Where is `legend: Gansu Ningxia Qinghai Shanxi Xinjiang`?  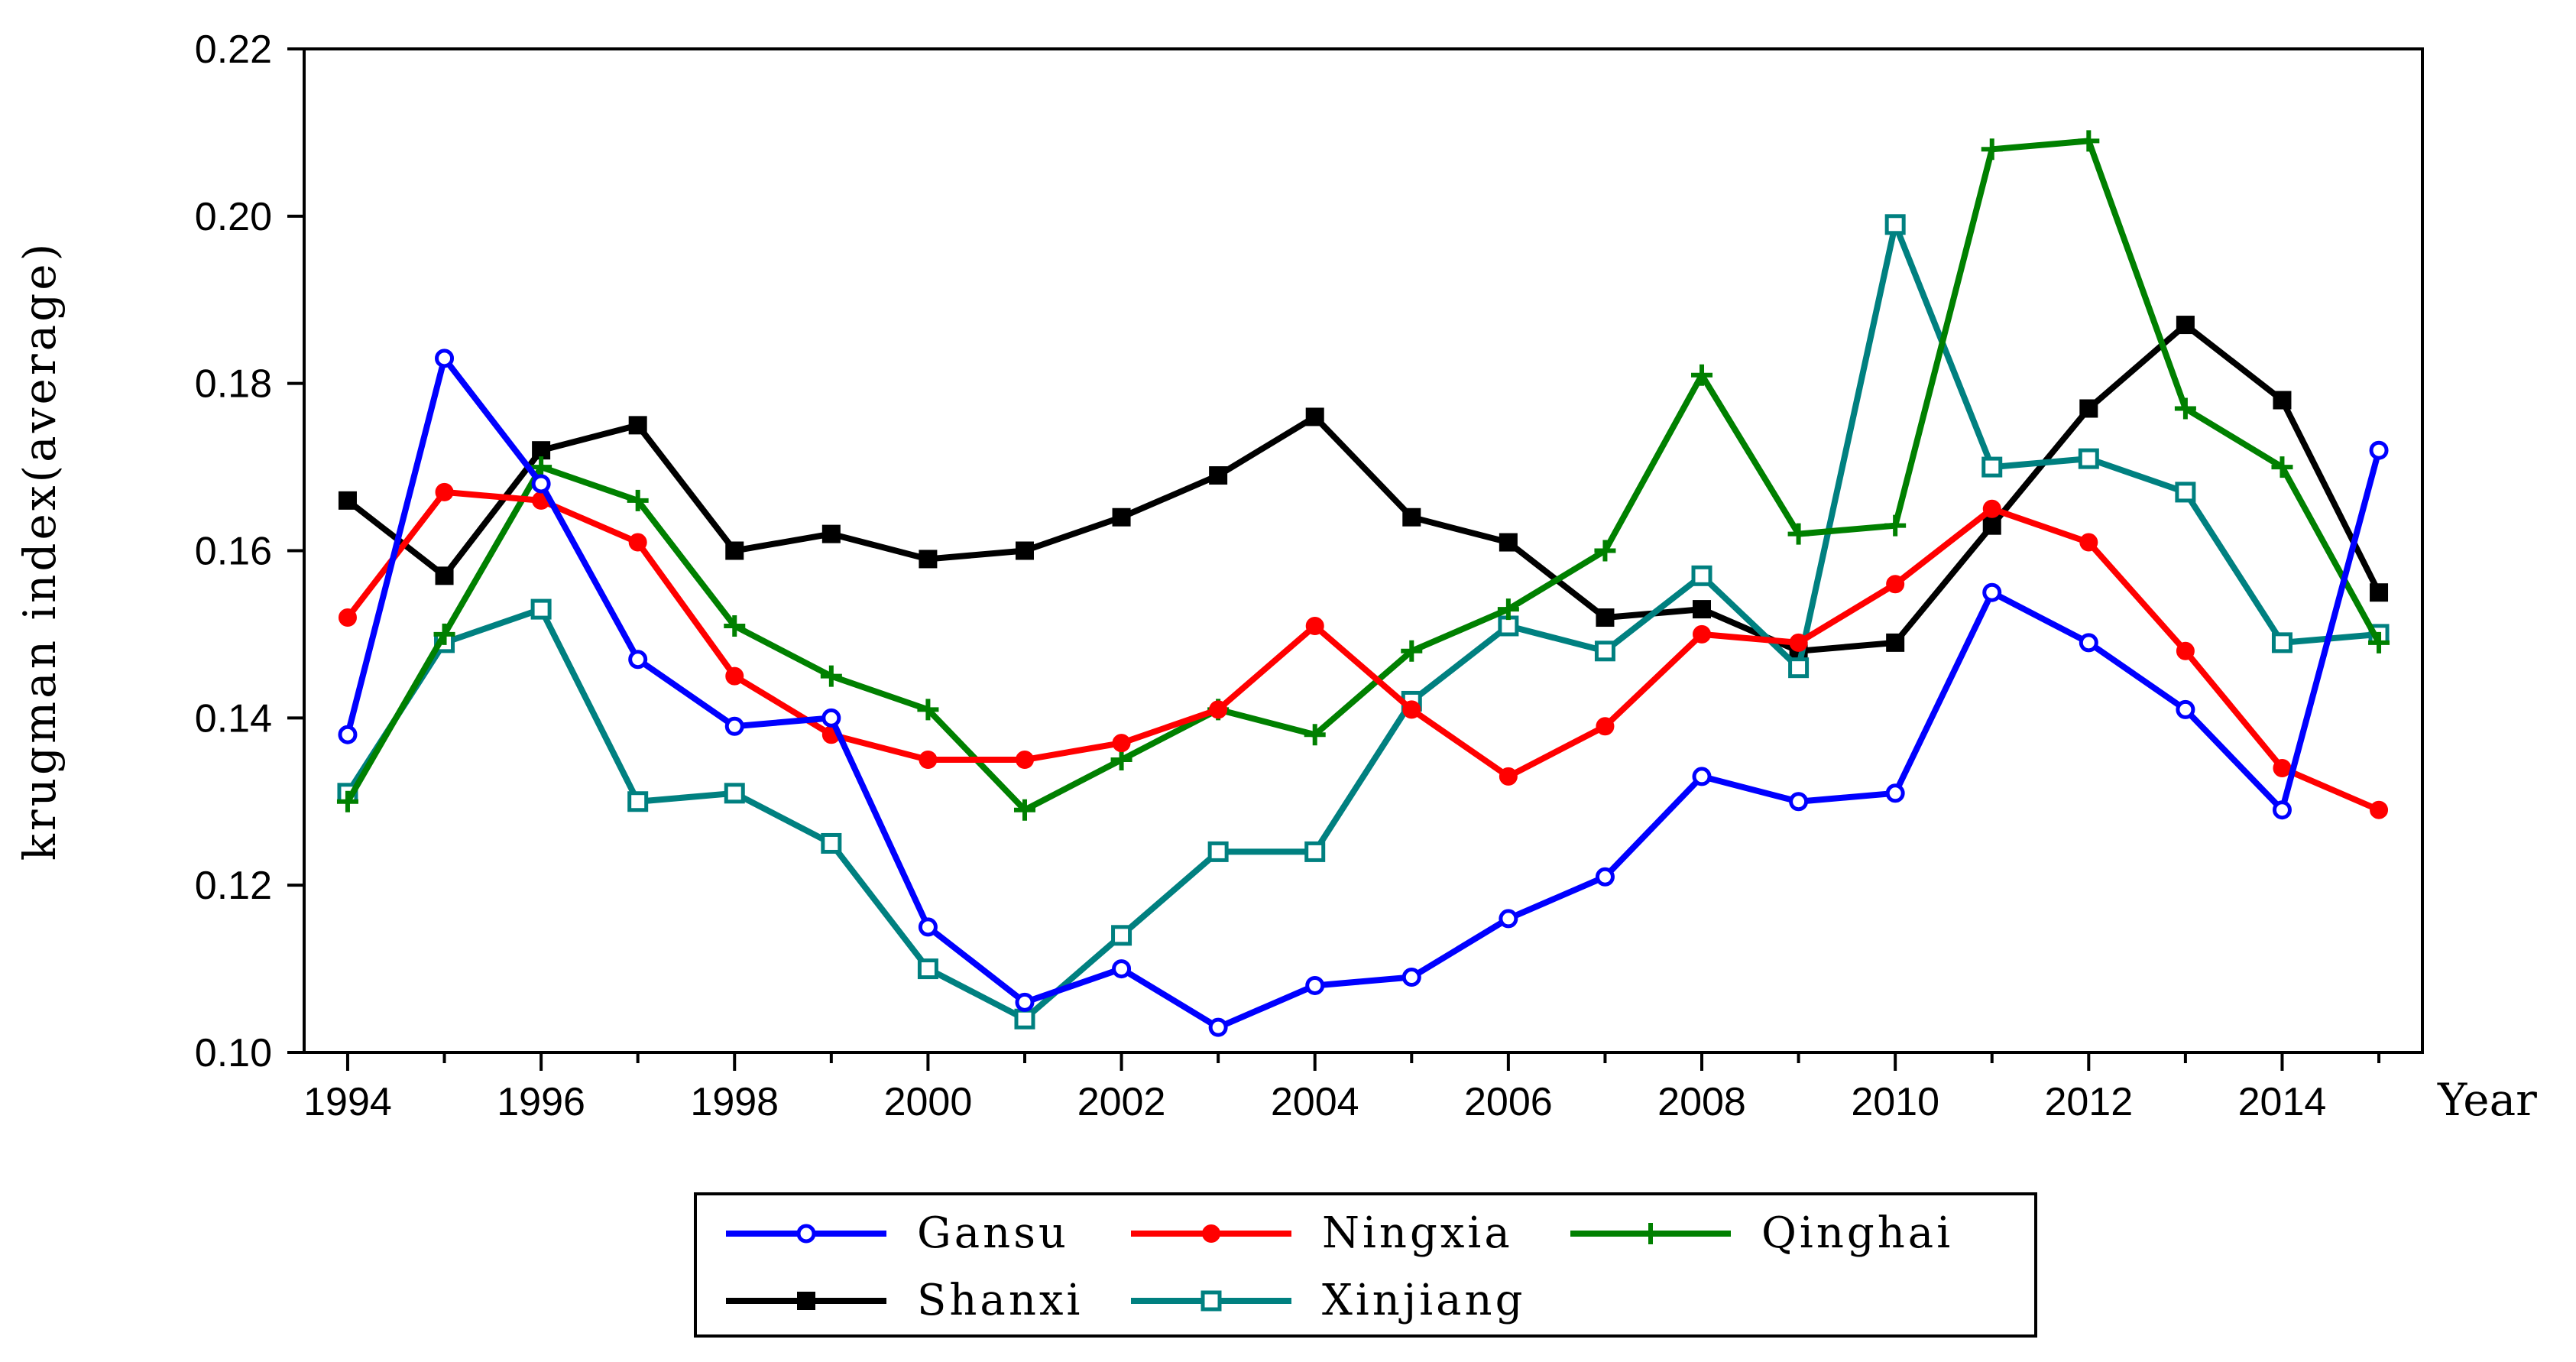
legend: Gansu Ningxia Qinghai Shanxi Xinjiang is located at coordinates (1365, 1265).